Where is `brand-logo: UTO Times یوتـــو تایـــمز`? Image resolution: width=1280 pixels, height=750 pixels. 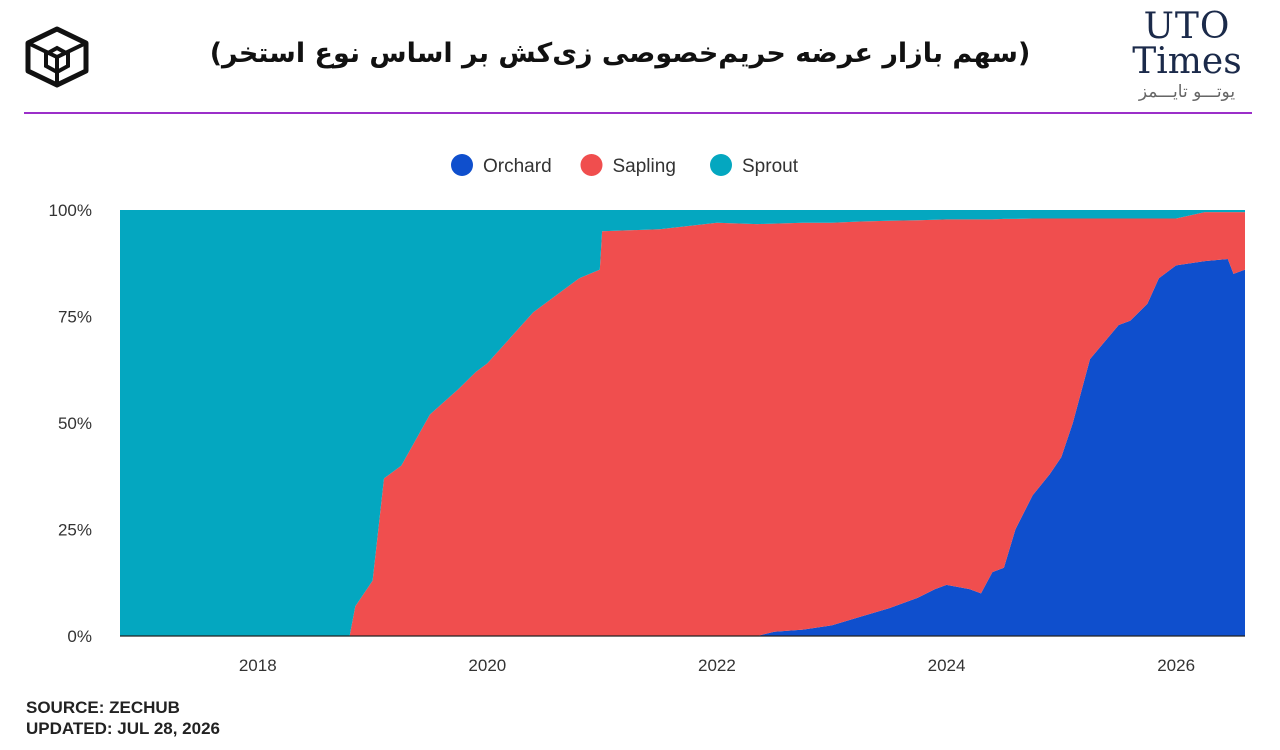 brand-logo: UTO Times یوتـــو تایـــمز is located at coordinates (1187, 55).